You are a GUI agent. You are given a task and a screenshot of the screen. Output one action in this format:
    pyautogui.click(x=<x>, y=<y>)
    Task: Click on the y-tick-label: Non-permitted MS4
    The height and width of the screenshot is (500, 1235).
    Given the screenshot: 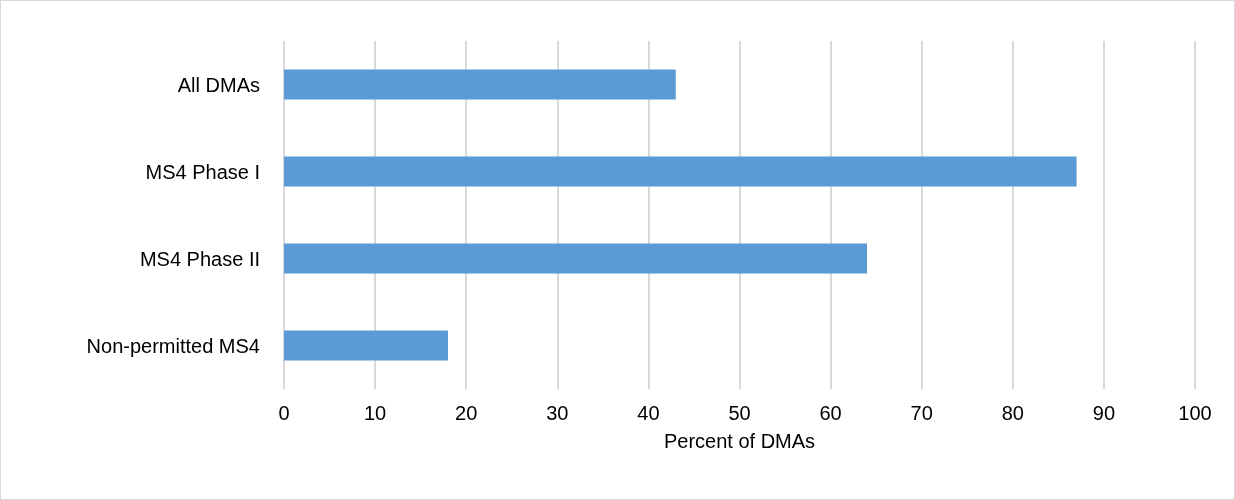 What is the action you would take?
    pyautogui.click(x=173, y=345)
    